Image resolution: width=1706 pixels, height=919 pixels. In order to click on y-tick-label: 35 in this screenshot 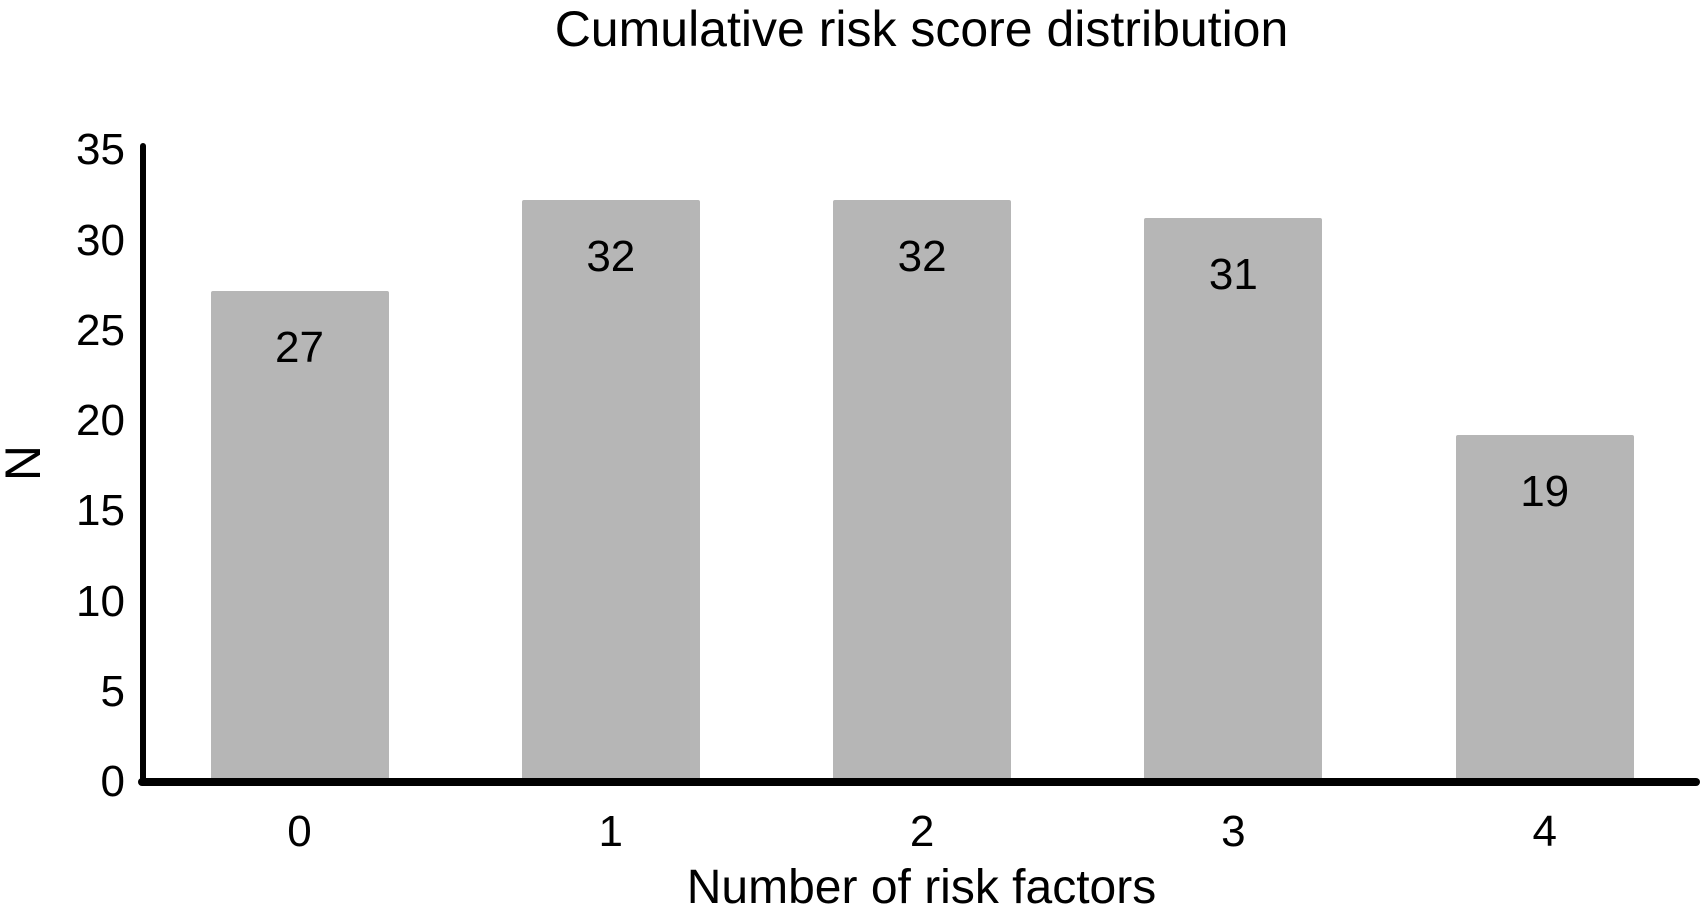, I will do `click(100, 150)`.